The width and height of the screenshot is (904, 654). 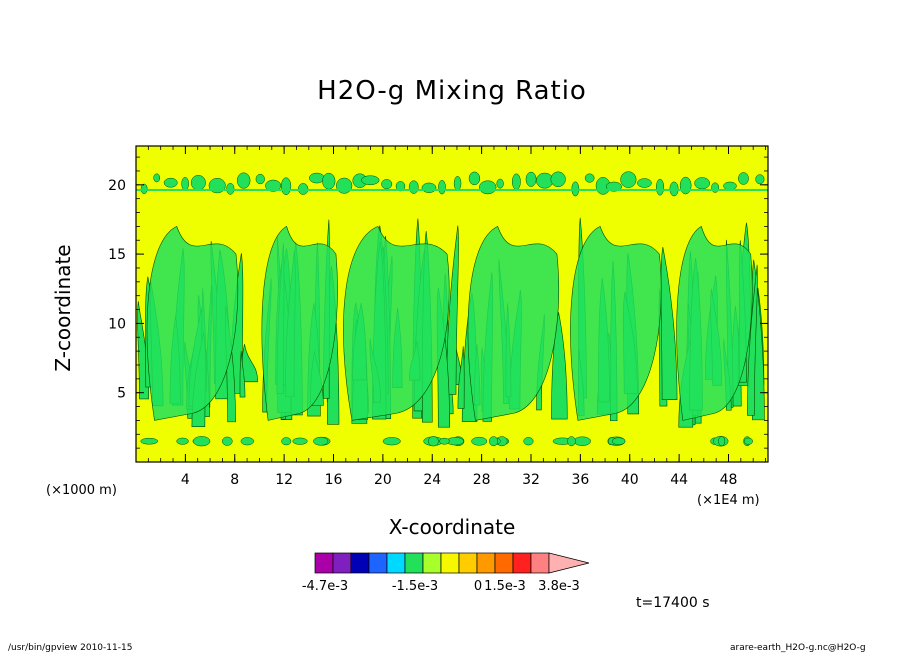 I want to click on x-tick-label: 12, so click(x=284, y=480).